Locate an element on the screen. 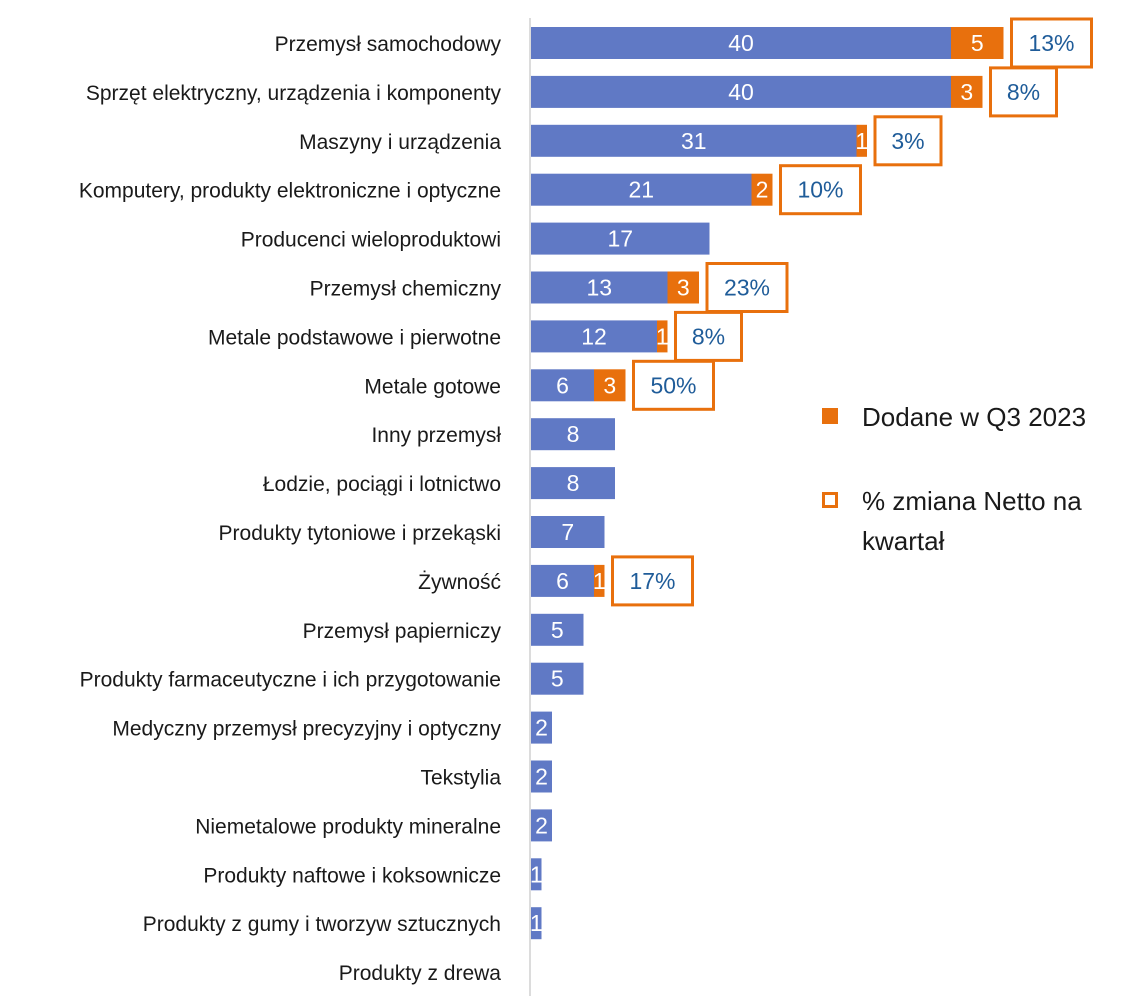 This screenshot has width=1130, height=1008. legend-marker-pct-change is located at coordinates (830, 500).